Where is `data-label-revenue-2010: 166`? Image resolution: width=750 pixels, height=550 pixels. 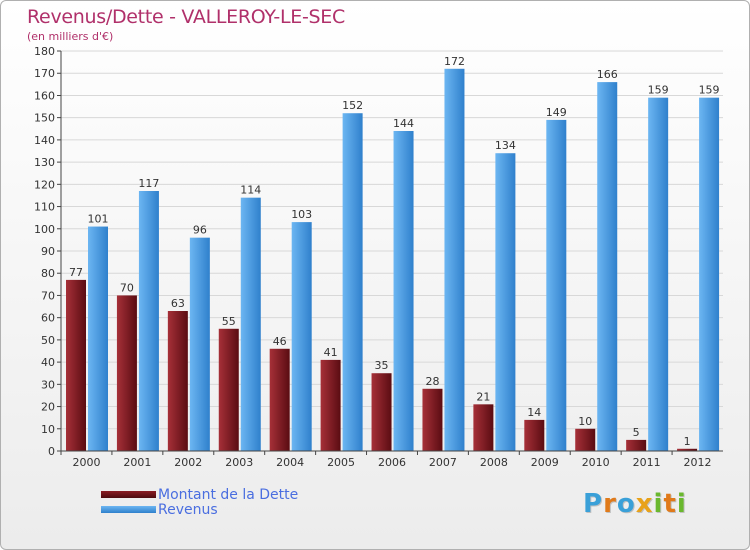 data-label-revenue-2010: 166 is located at coordinates (607, 74).